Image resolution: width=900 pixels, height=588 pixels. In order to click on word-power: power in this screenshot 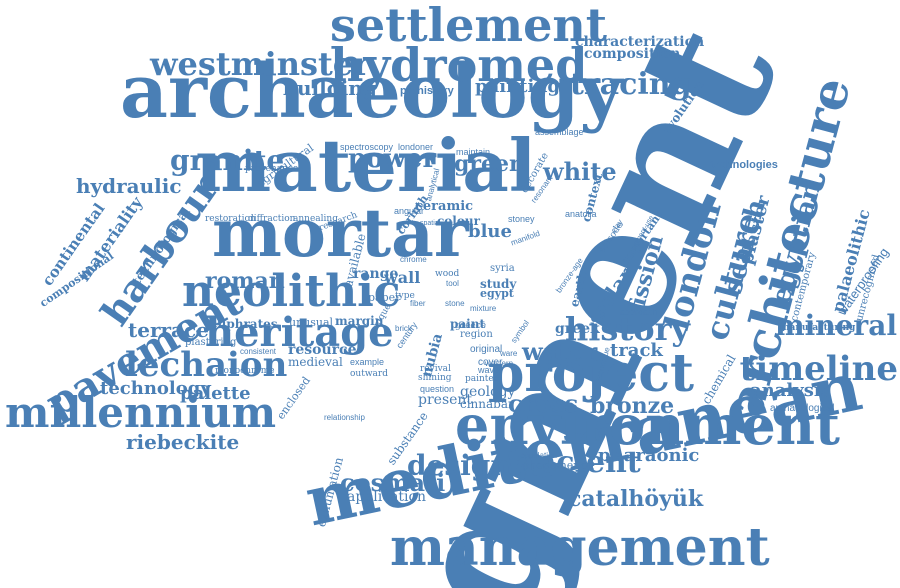, I will do `click(392, 159)`.